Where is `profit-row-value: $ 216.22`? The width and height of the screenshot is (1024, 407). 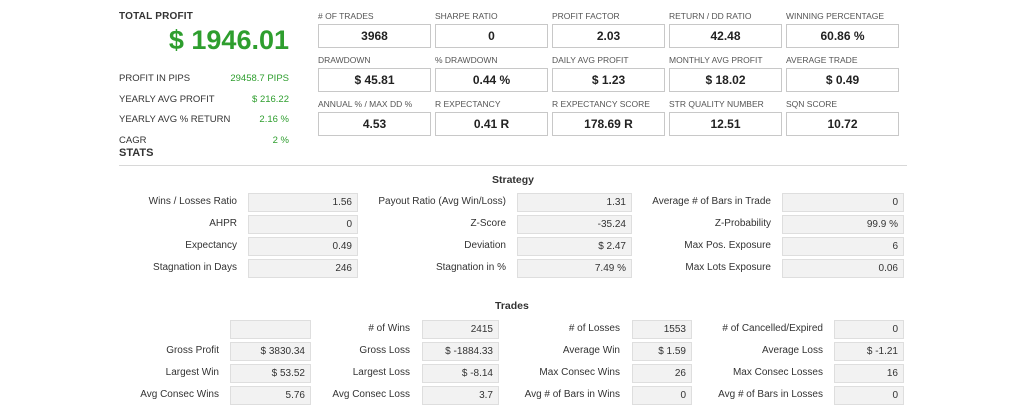 profit-row-value: $ 216.22 is located at coordinates (270, 99).